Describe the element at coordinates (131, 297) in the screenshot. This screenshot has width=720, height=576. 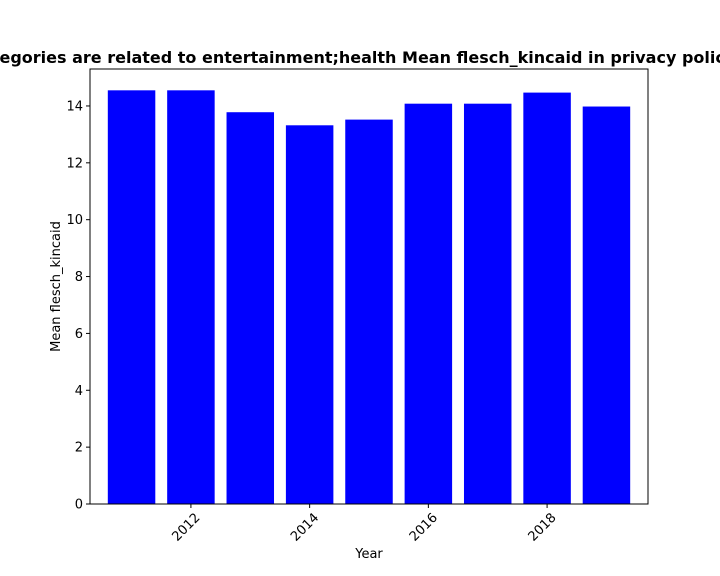
I see `bar-2011` at that location.